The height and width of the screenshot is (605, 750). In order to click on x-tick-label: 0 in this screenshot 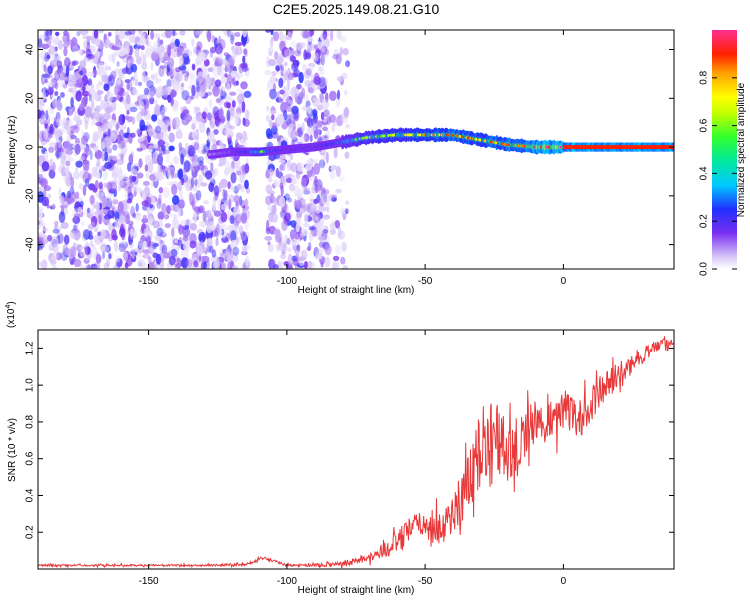, I will do `click(564, 581)`.